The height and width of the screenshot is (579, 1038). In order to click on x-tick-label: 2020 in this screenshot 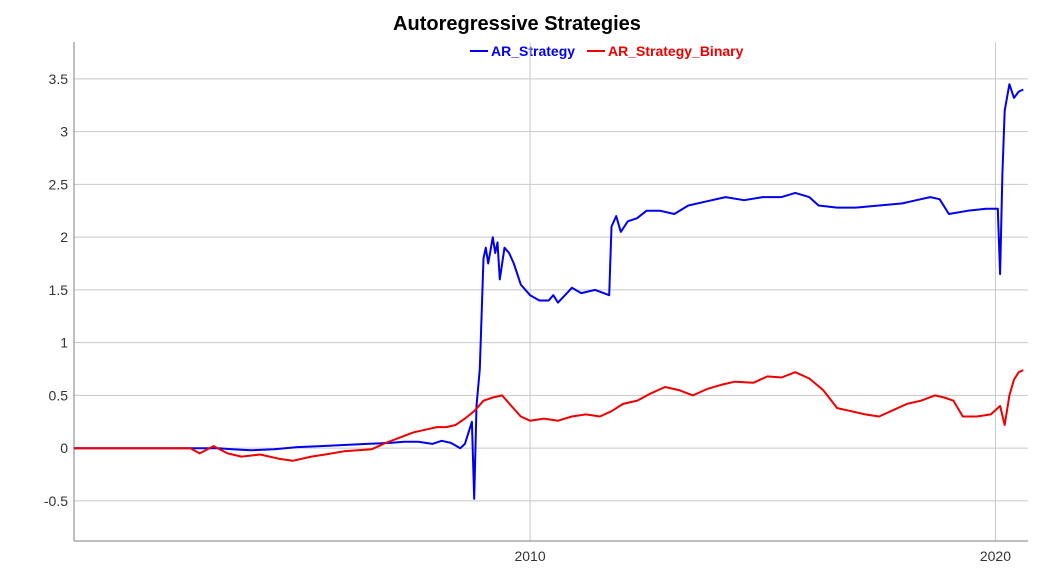, I will do `click(995, 556)`.